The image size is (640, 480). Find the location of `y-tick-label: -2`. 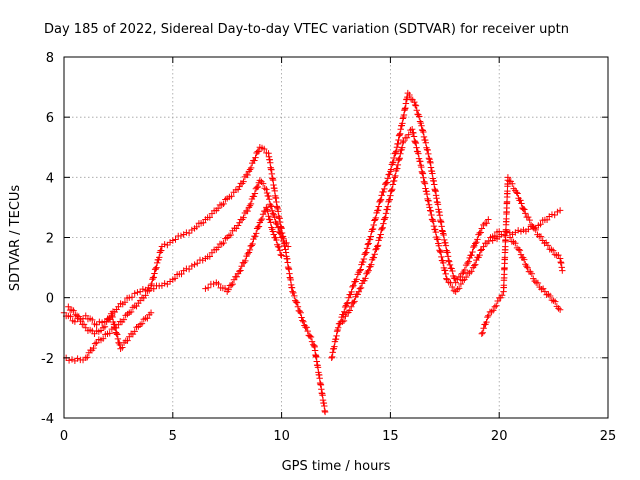

y-tick-label: -2 is located at coordinates (47, 359).